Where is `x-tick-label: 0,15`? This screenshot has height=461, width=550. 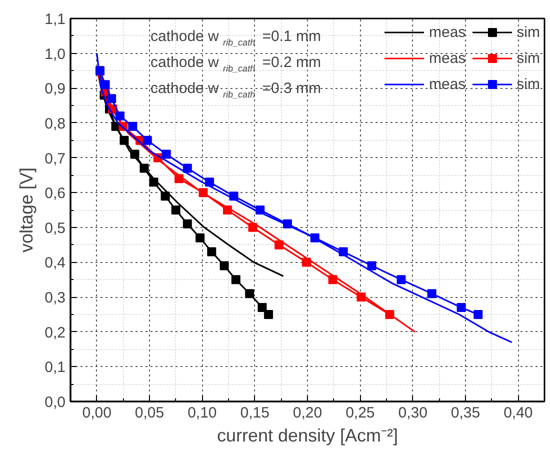 x-tick-label: 0,15 is located at coordinates (255, 413).